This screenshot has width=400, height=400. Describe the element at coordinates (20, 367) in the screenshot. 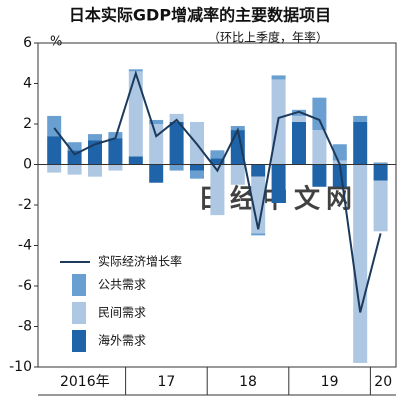

I see `y-tick-label: -10` at that location.